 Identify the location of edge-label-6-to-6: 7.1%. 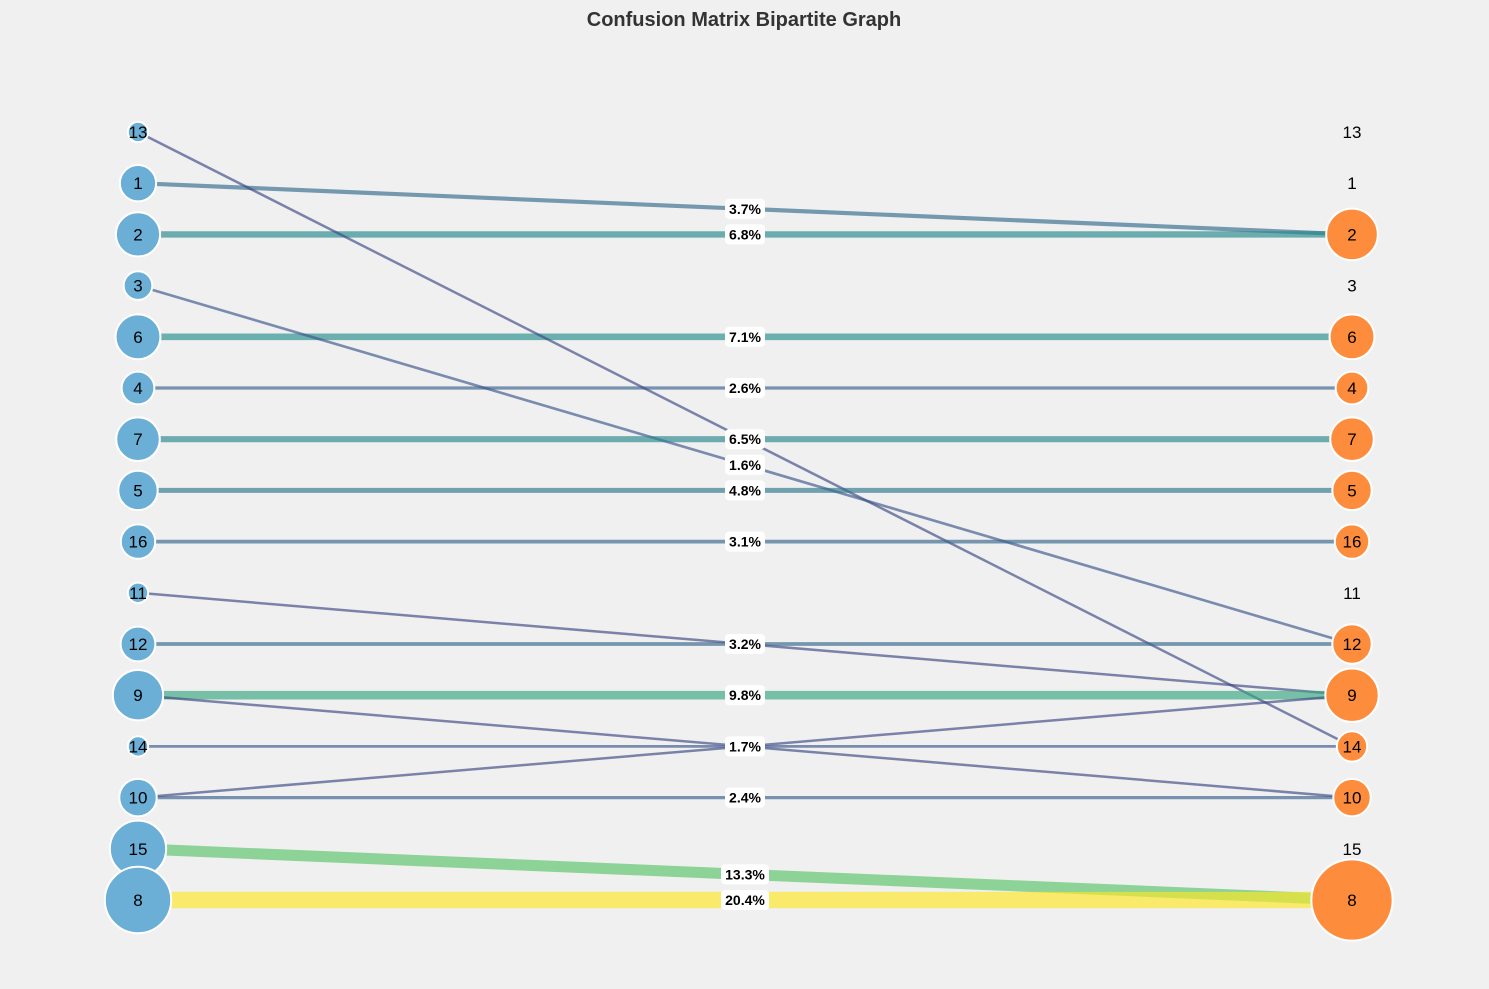
(745, 336).